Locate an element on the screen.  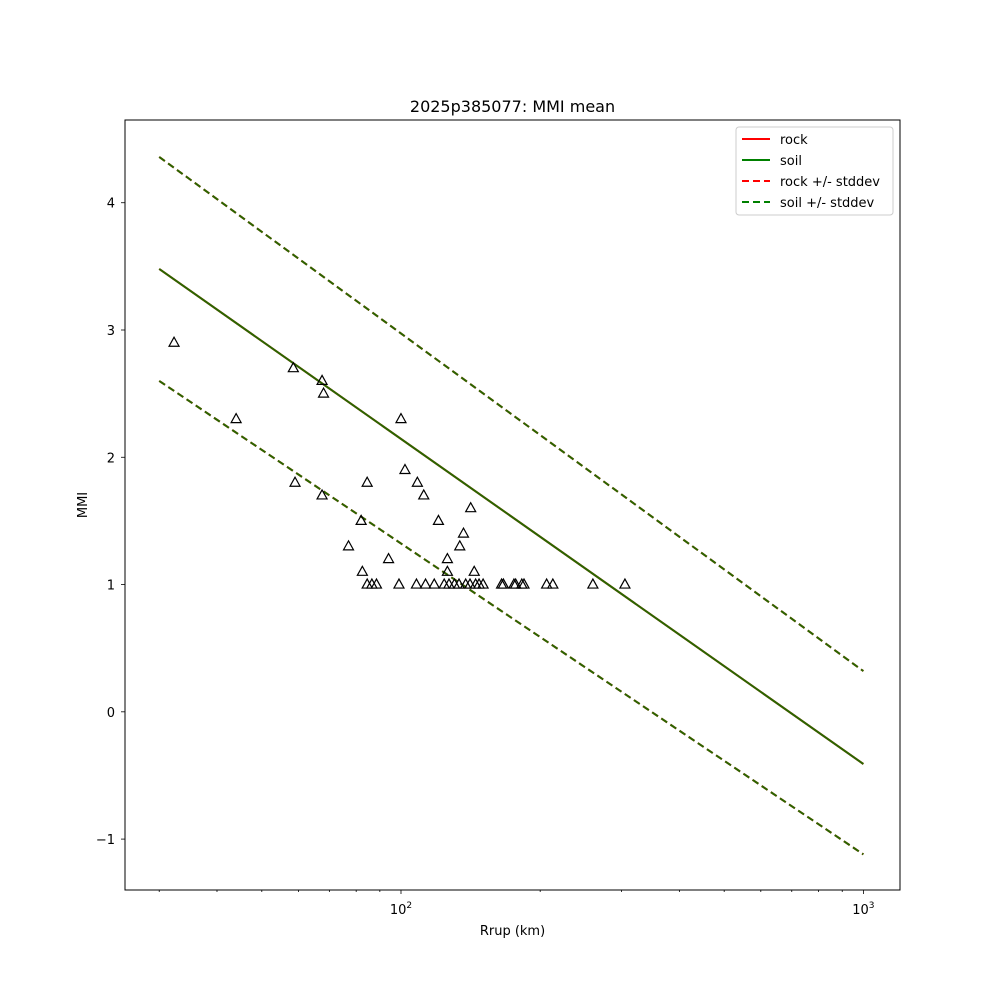
x-tick-label: 10² is located at coordinates (401, 909).